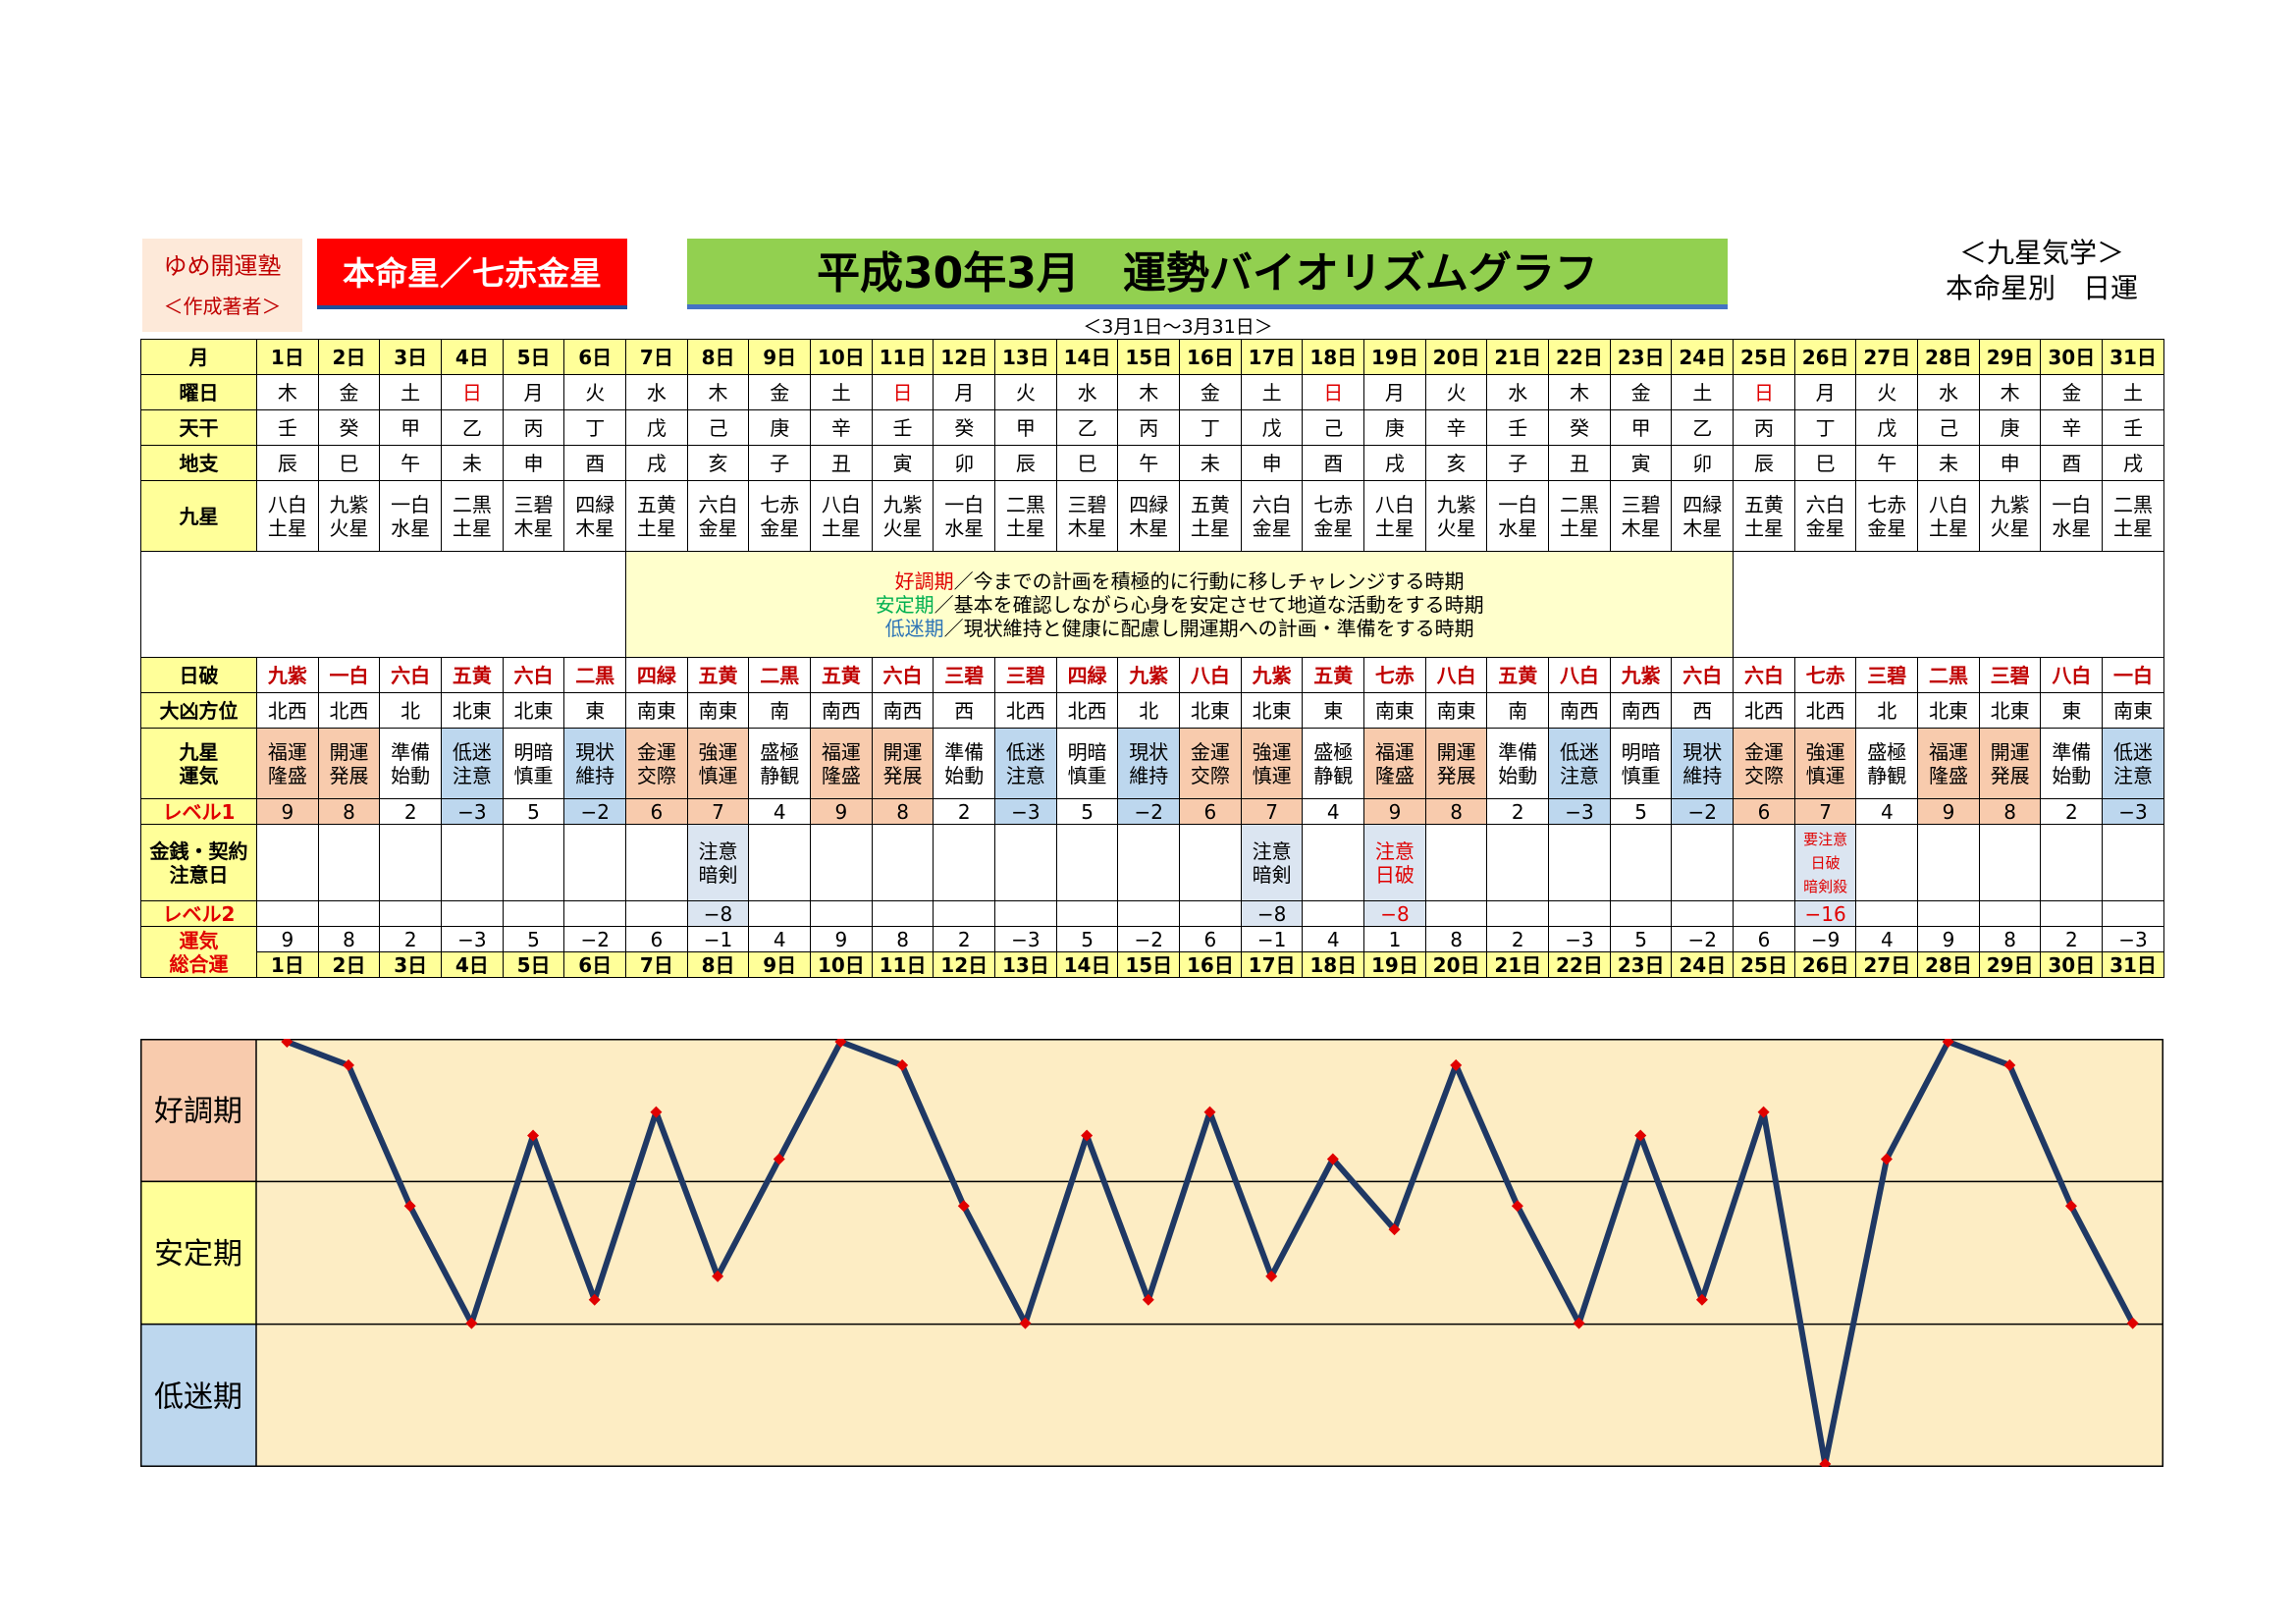 Image resolution: width=2296 pixels, height=1624 pixels. Describe the element at coordinates (198, 392) in the screenshot. I see `weekdays-label: 曜日` at that location.